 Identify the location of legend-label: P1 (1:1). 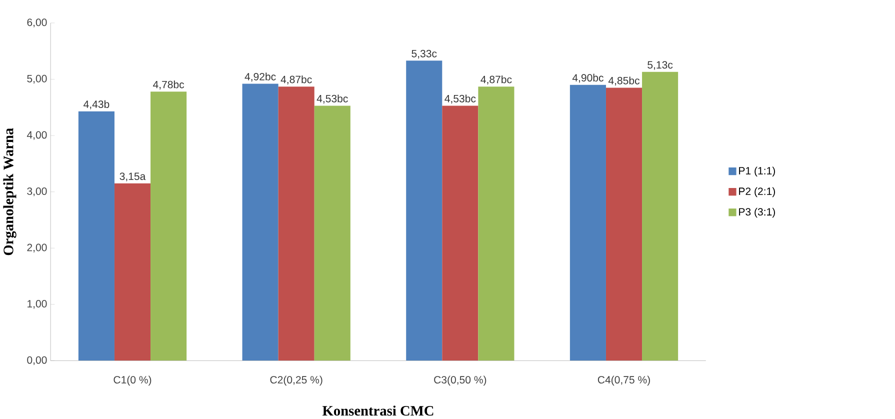
(757, 171).